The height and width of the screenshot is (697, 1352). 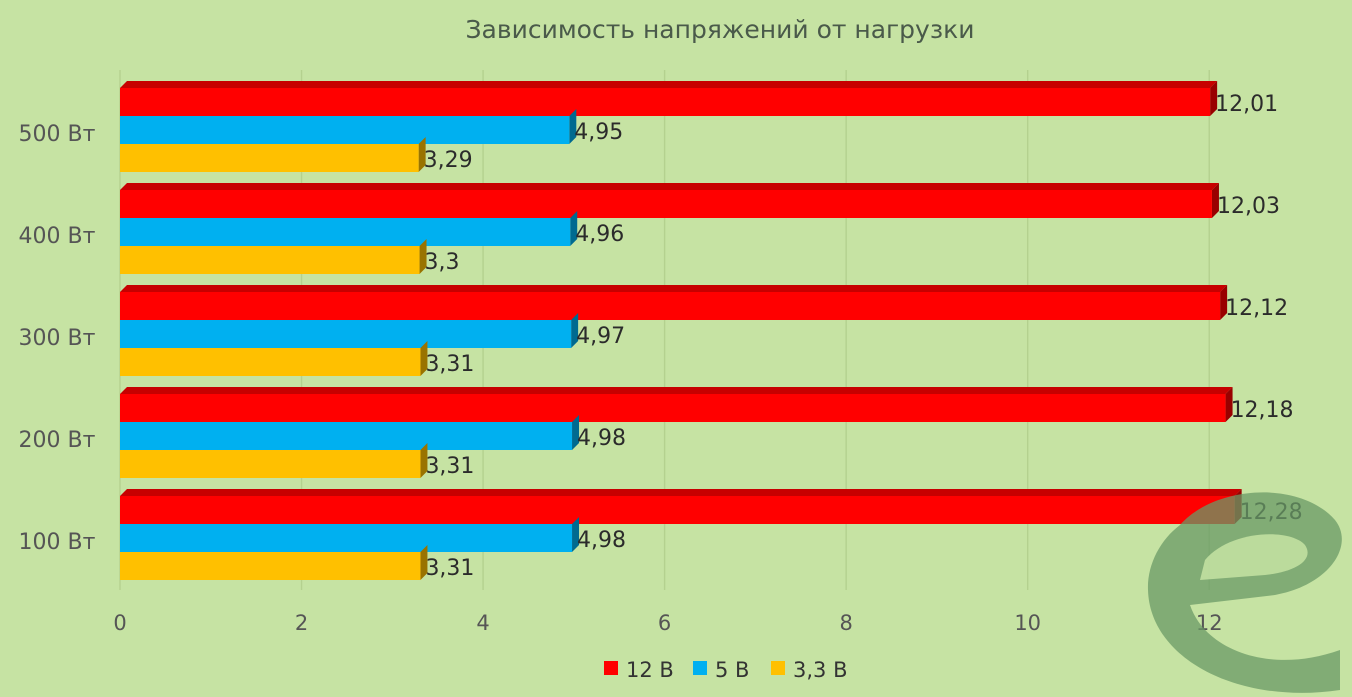 What do you see at coordinates (57, 440) in the screenshot?
I see `category-label: 200 Вт` at bounding box center [57, 440].